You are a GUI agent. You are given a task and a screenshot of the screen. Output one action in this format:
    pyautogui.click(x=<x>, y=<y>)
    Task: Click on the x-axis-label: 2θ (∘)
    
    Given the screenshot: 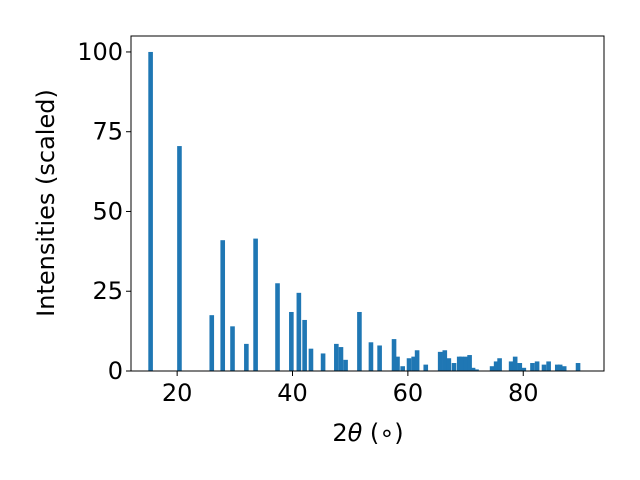 What is the action you would take?
    pyautogui.click(x=367, y=433)
    